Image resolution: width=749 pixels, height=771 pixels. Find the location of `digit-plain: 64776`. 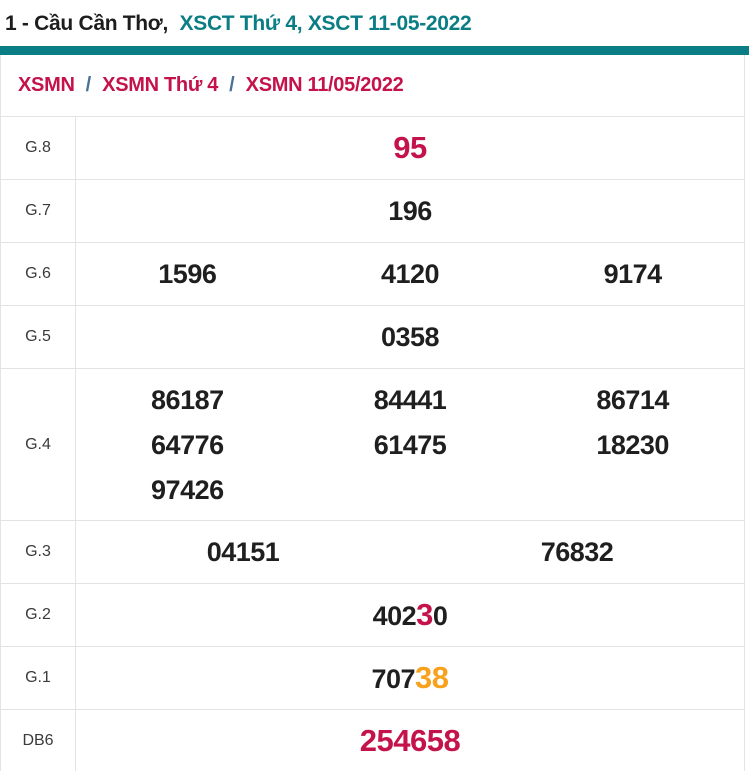

digit-plain: 64776 is located at coordinates (187, 444).